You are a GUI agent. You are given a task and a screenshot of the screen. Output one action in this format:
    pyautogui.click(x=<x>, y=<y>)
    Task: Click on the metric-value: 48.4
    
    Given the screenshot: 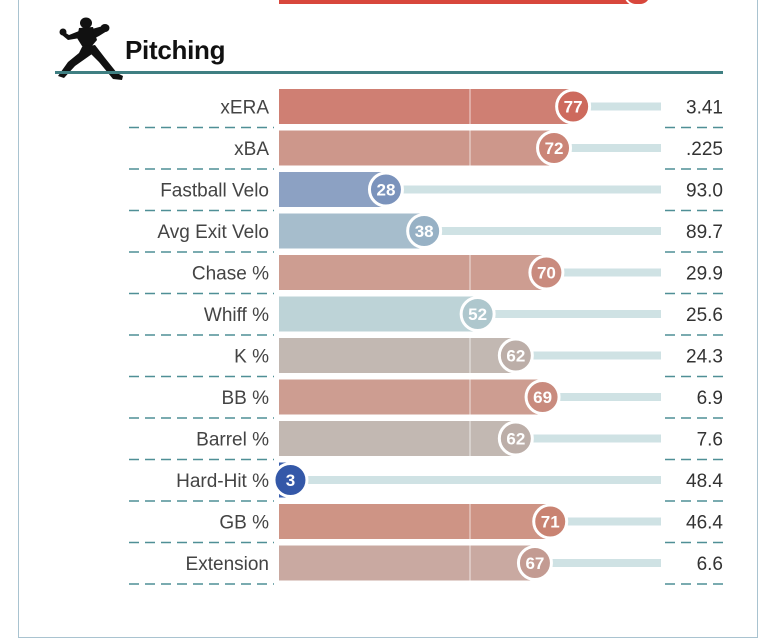 What is the action you would take?
    pyautogui.click(x=704, y=481)
    